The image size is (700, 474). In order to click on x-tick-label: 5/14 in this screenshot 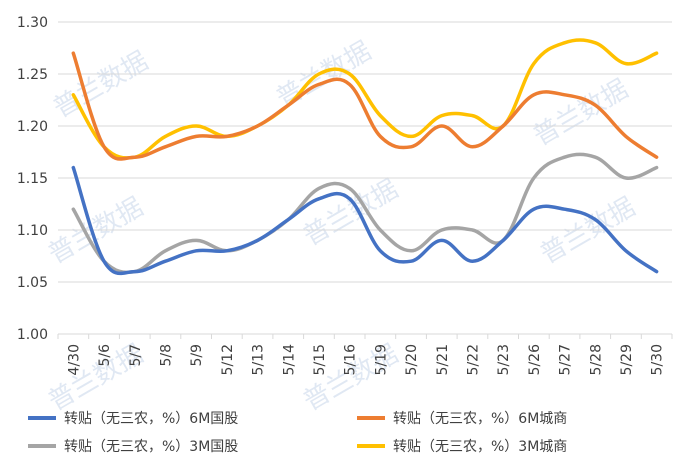, I will do `click(289, 360)`.